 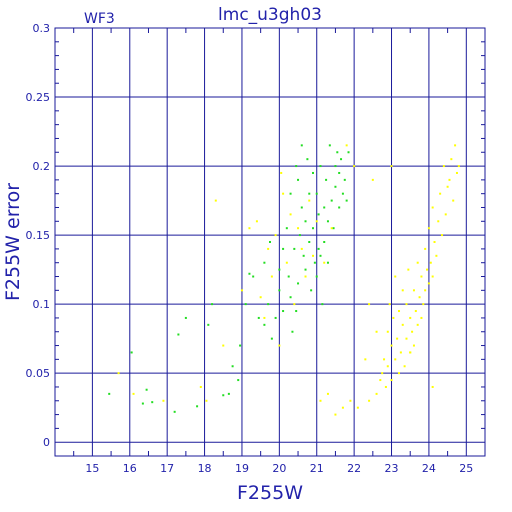 I want to click on chart-title: lmc_u3gh03, so click(x=270, y=15).